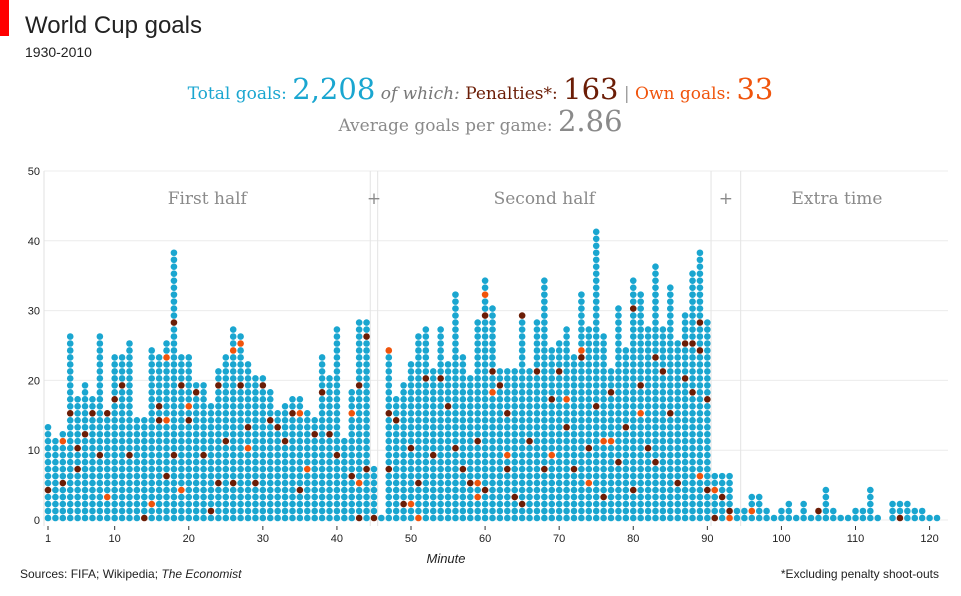 The height and width of the screenshot is (596, 961). I want to click on penalties-value: 163, so click(591, 89).